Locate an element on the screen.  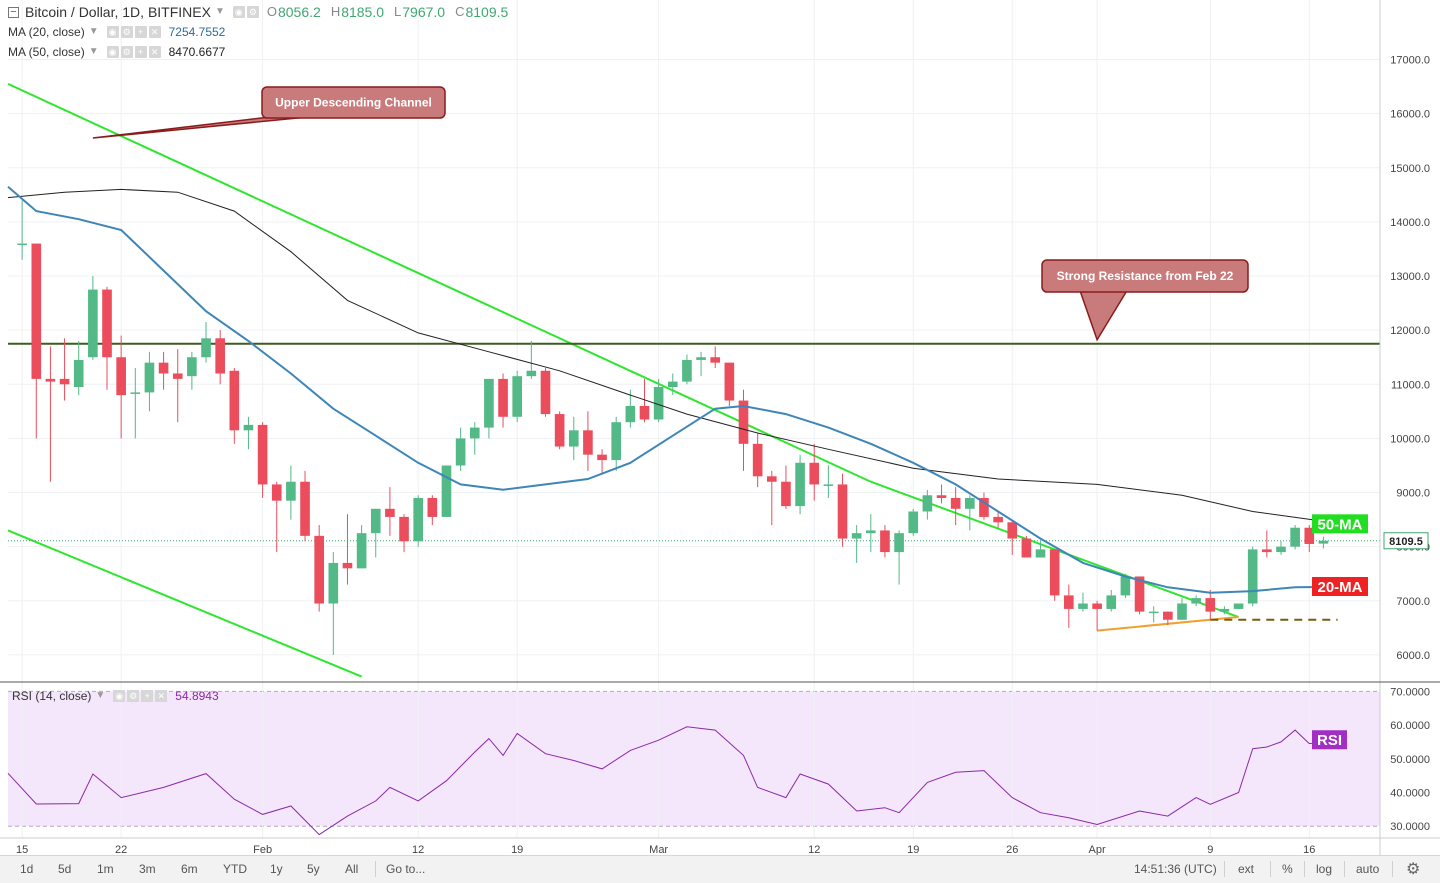
range-ytd: YTD is located at coordinates (235, 869).